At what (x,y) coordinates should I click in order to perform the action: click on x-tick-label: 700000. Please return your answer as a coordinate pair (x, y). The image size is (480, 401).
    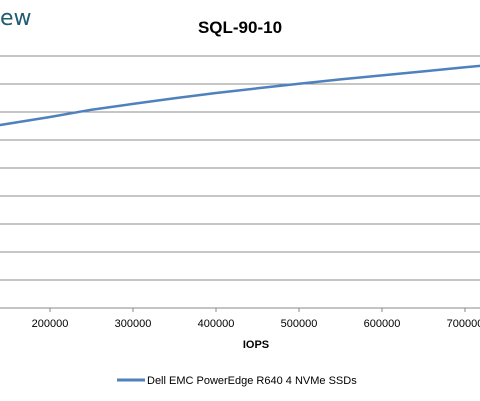
    Looking at the image, I should click on (463, 324).